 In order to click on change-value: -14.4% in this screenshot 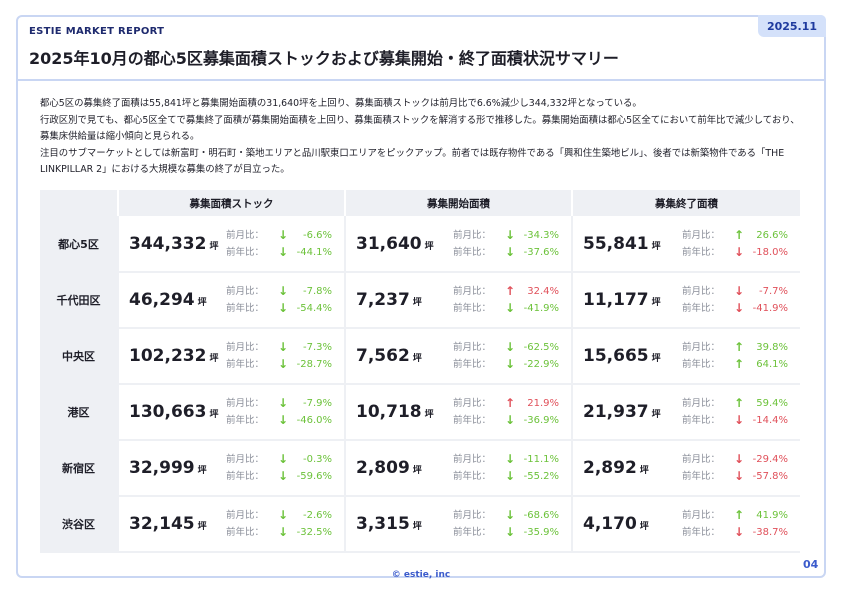, I will do `click(770, 420)`.